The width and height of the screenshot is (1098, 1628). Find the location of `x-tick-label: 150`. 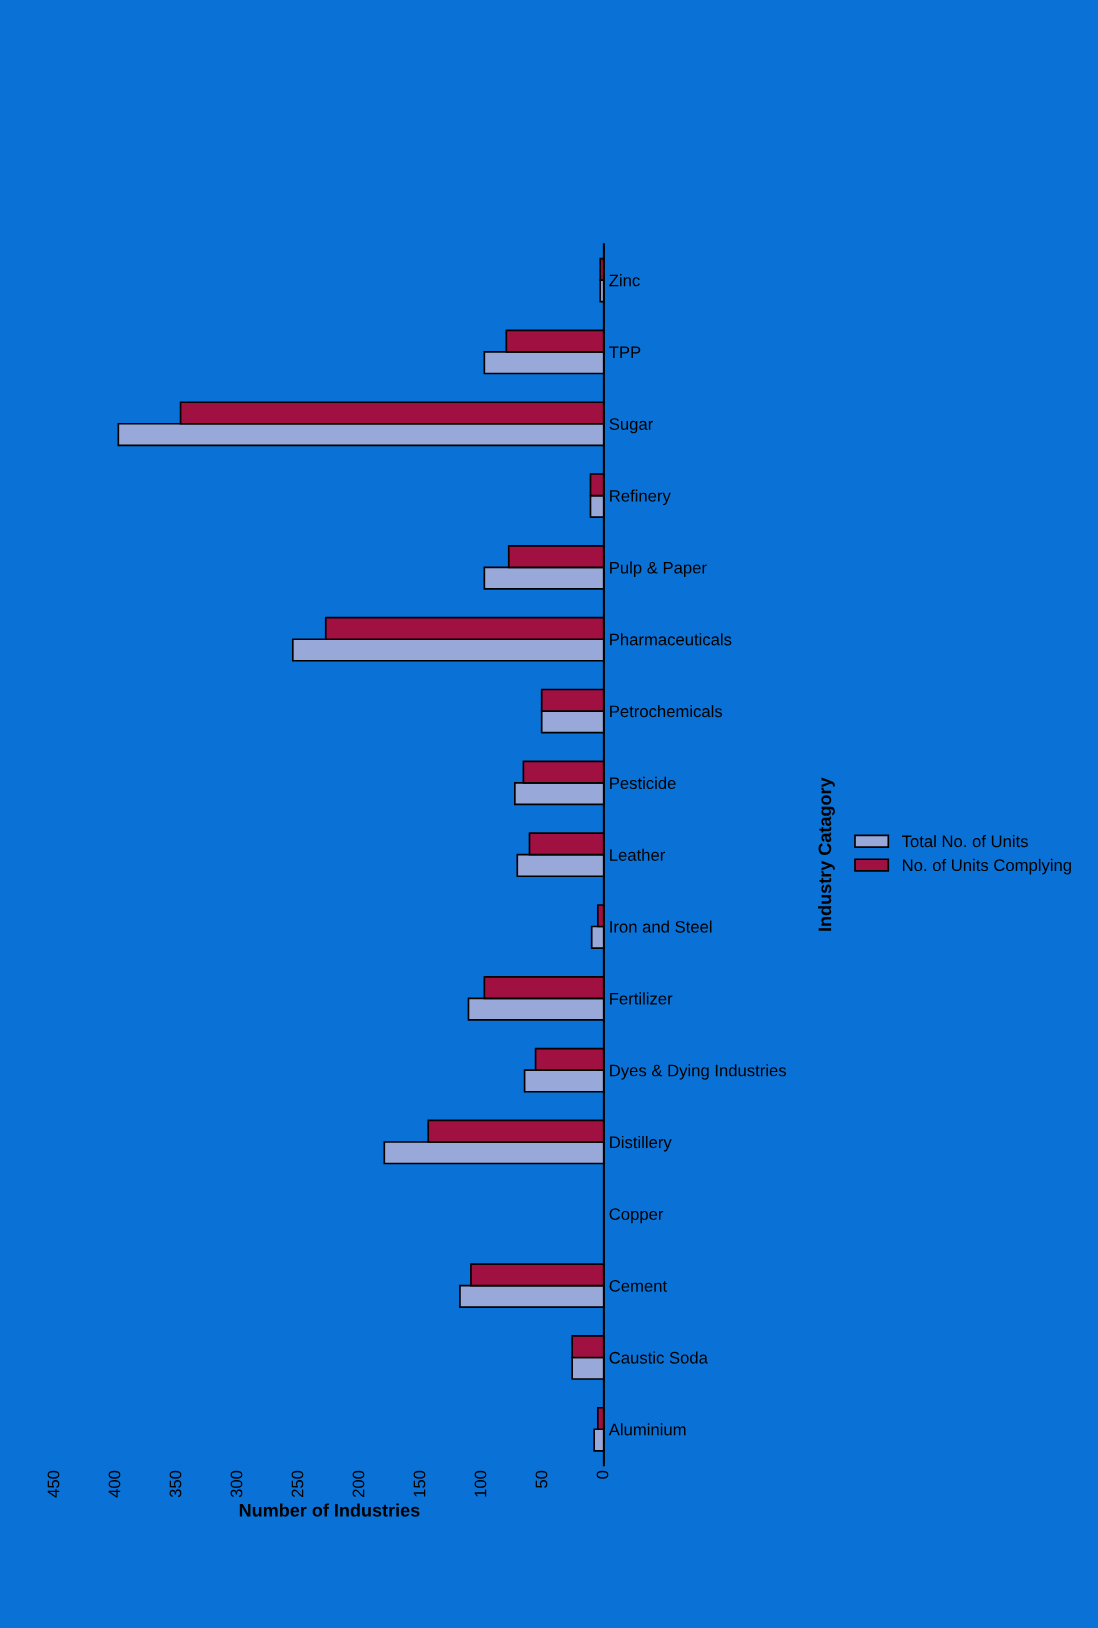

x-tick-label: 150 is located at coordinates (419, 1483).